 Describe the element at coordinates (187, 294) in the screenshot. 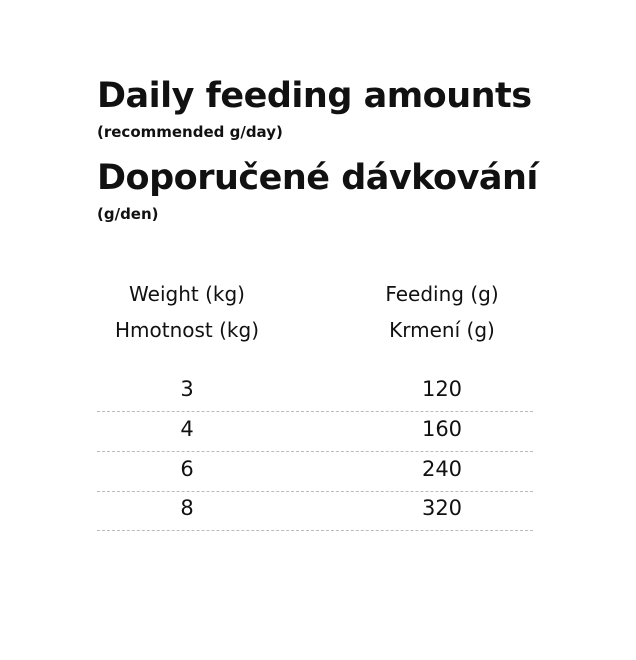

I see `header-weight-en: Weight (kg)` at that location.